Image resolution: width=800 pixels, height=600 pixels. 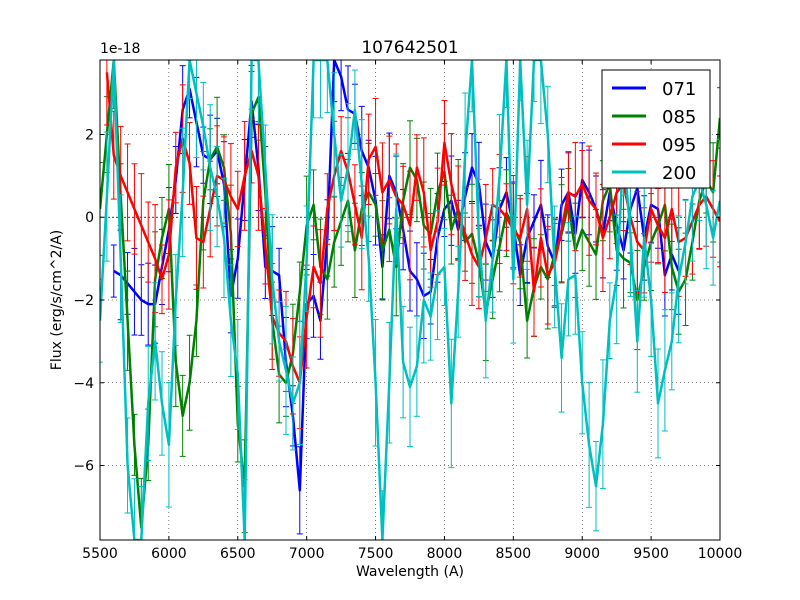 What do you see at coordinates (582, 554) in the screenshot?
I see `x-tick-label: 9000` at bounding box center [582, 554].